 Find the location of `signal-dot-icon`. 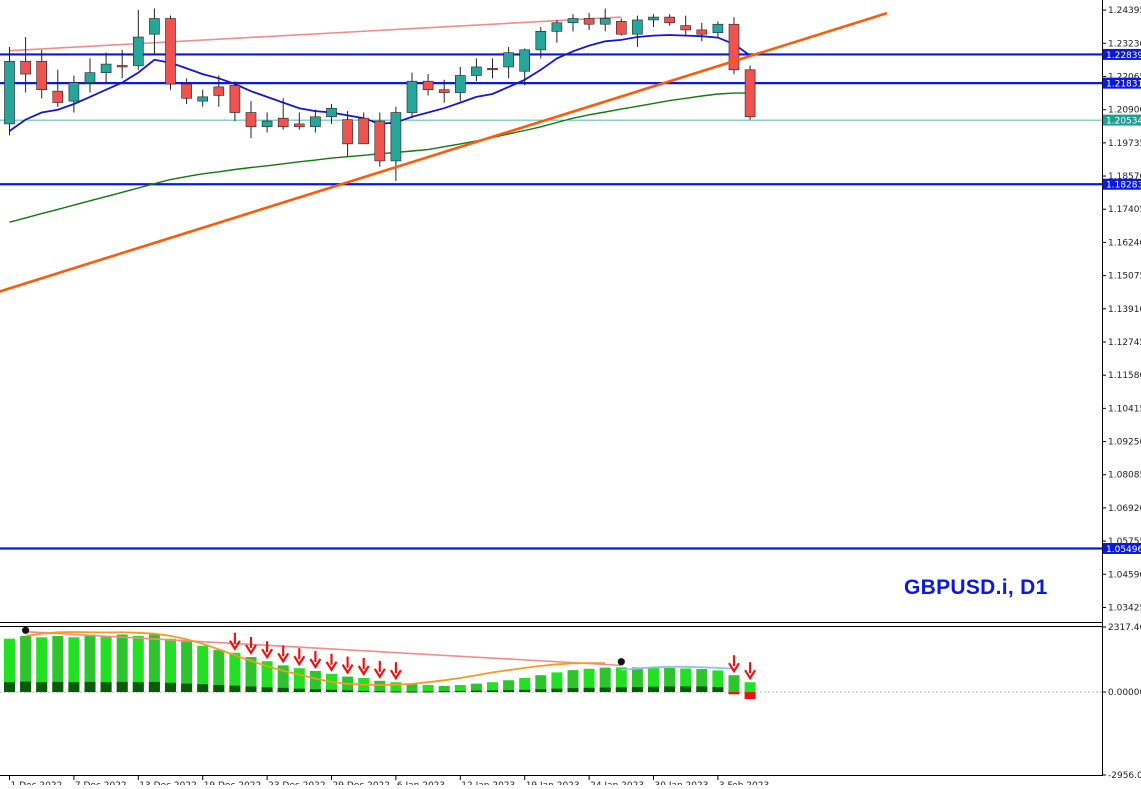

signal-dot-icon is located at coordinates (26, 630).